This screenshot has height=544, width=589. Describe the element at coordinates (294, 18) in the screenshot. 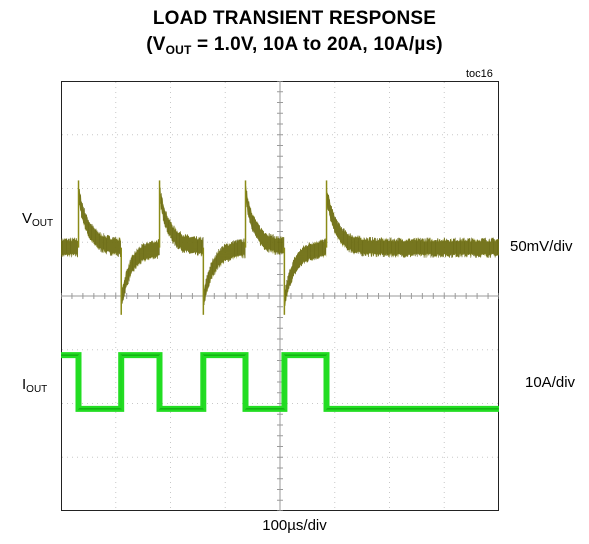

I see `chart-title: LOAD TRANSIENT RESPONSE` at that location.